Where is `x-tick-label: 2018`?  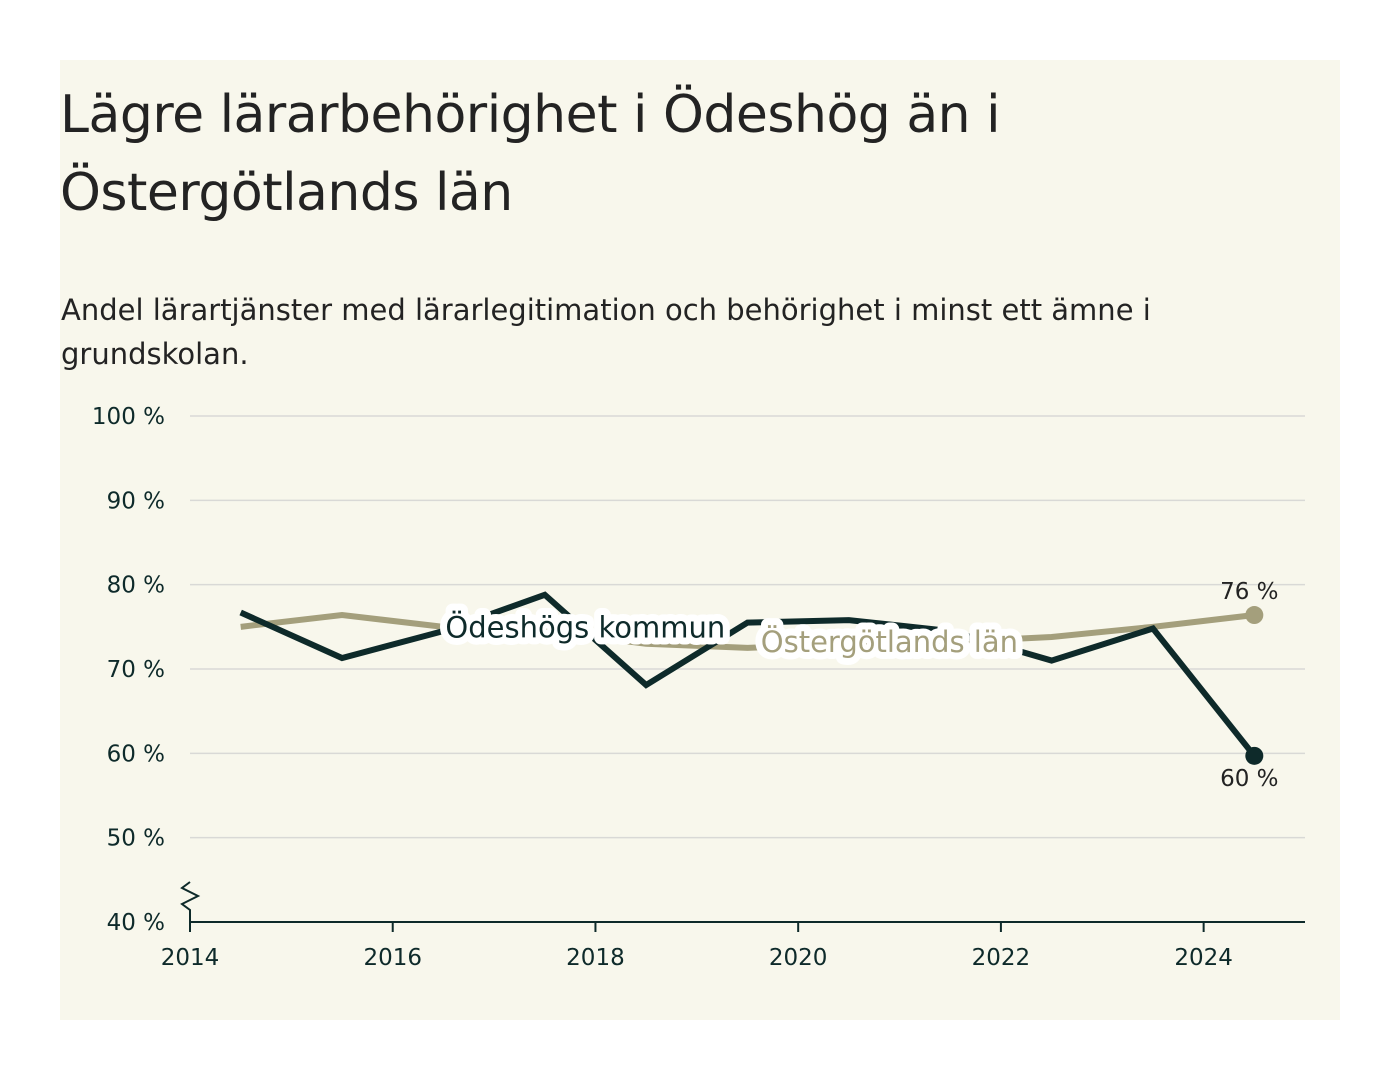
x-tick-label: 2018 is located at coordinates (595, 958).